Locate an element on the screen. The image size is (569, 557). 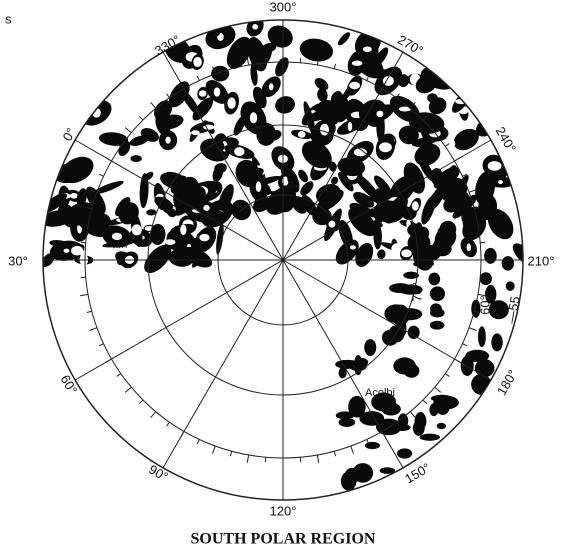
longitude-label: 90° is located at coordinates (158, 473).